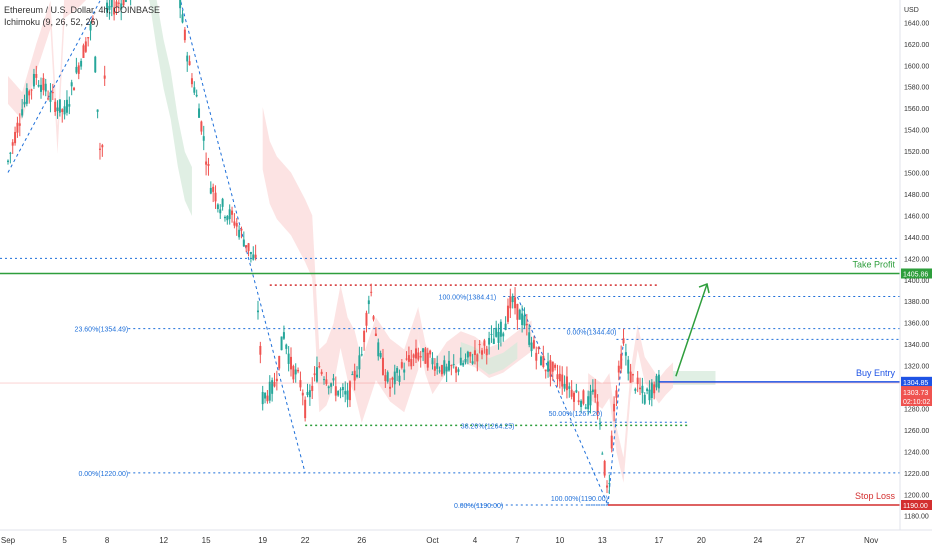 The width and height of the screenshot is (932, 550). Describe the element at coordinates (916, 495) in the screenshot. I see `price-tick-label: 1200.00` at that location.